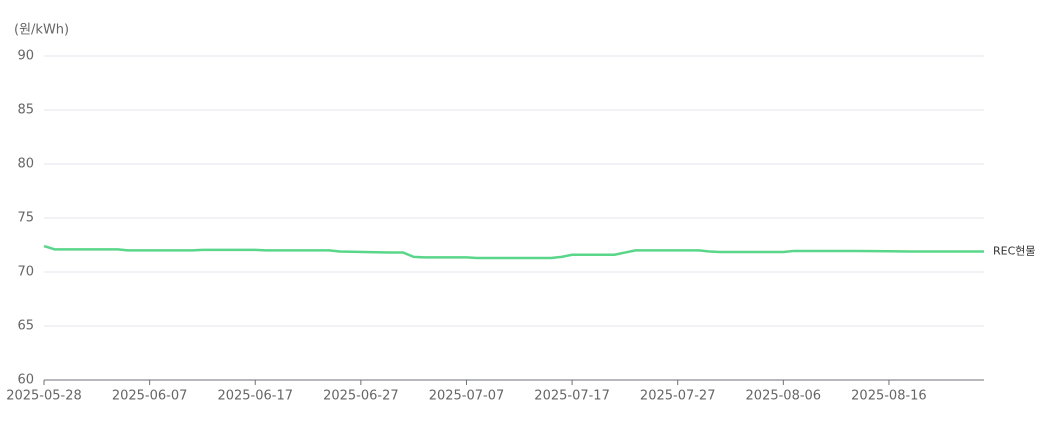 The image size is (1064, 439). What do you see at coordinates (25, 380) in the screenshot?
I see `y-tick-label: 60` at bounding box center [25, 380].